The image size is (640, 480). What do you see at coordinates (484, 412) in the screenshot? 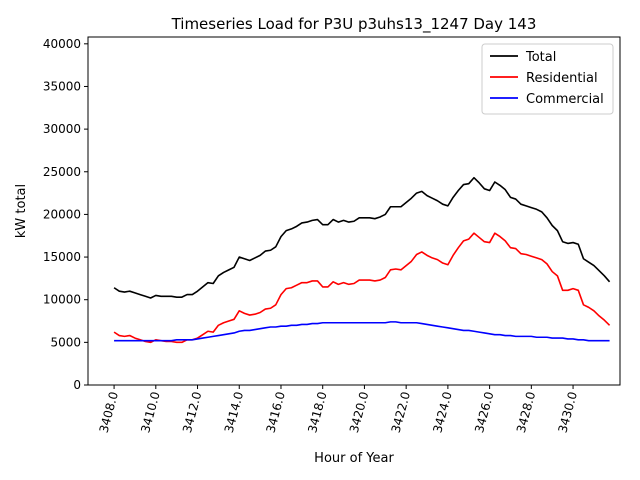
I see `x-tick-label: 3426.0` at bounding box center [484, 412].